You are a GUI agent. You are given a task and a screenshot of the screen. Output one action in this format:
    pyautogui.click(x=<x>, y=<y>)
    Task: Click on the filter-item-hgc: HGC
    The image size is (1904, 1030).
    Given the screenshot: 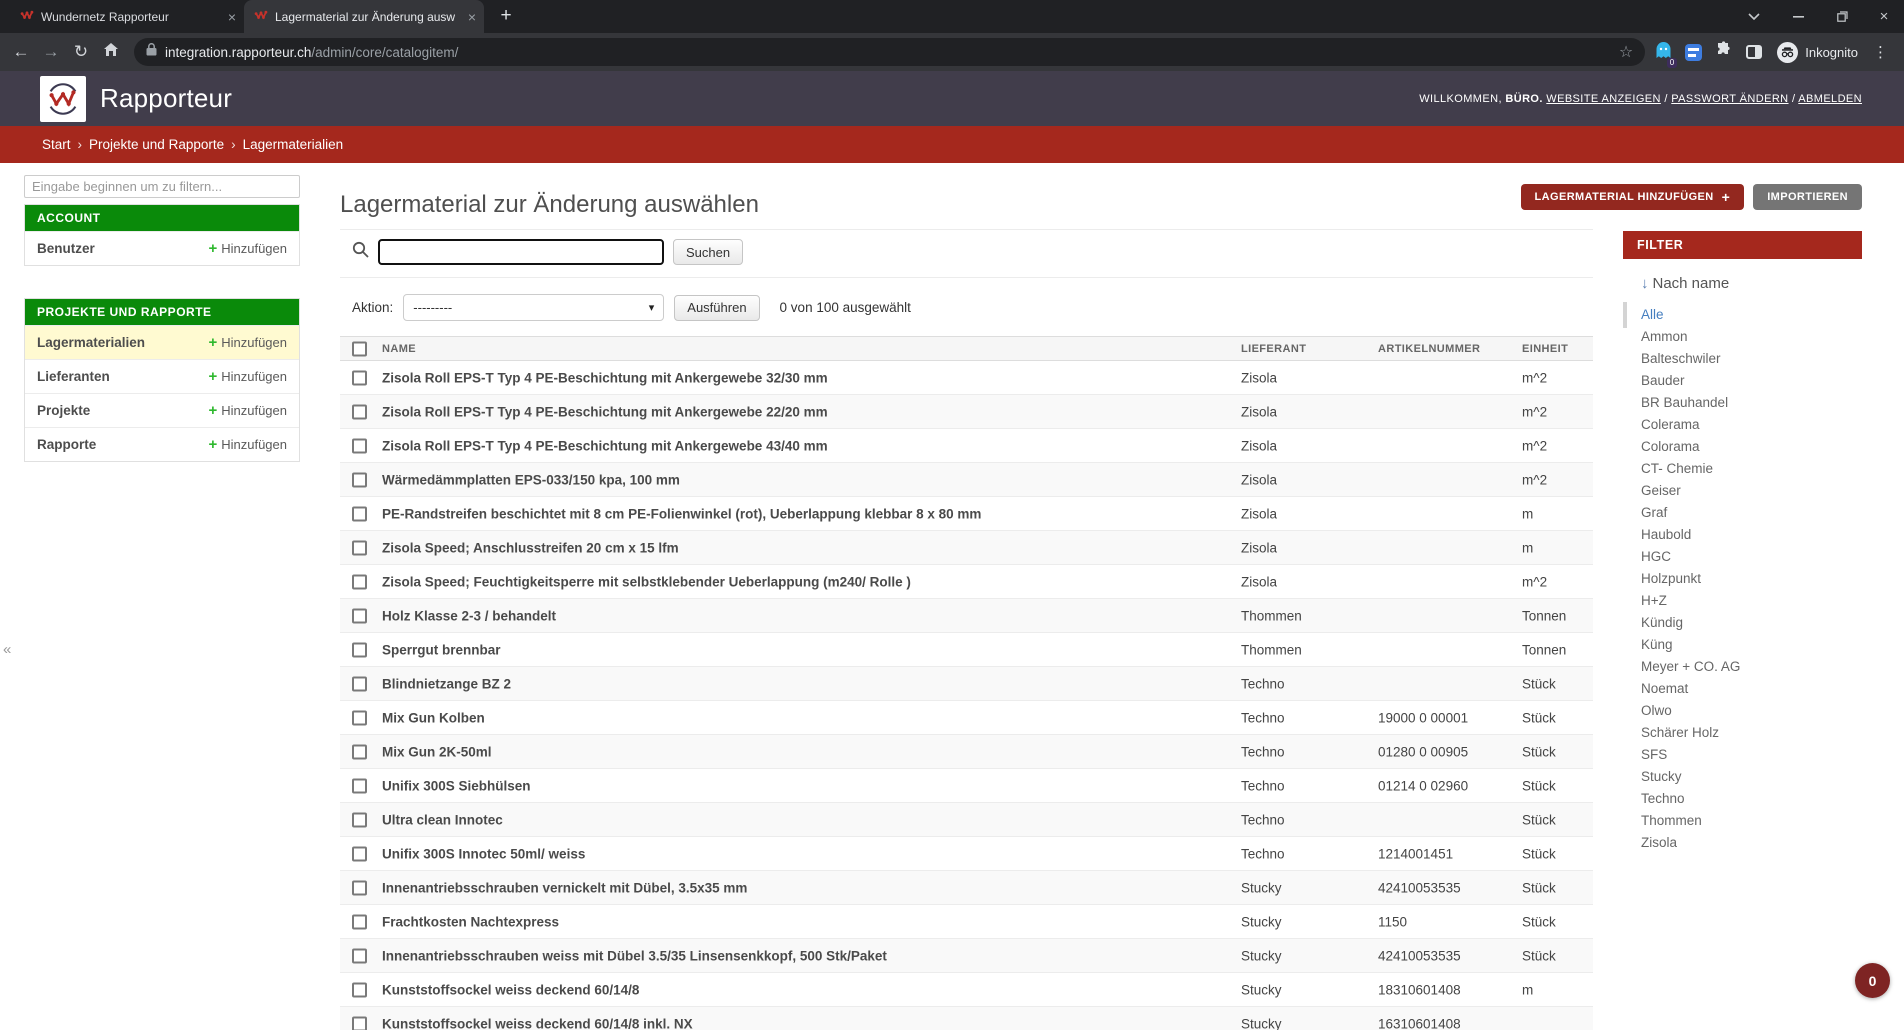 What is the action you would take?
    pyautogui.click(x=1656, y=556)
    